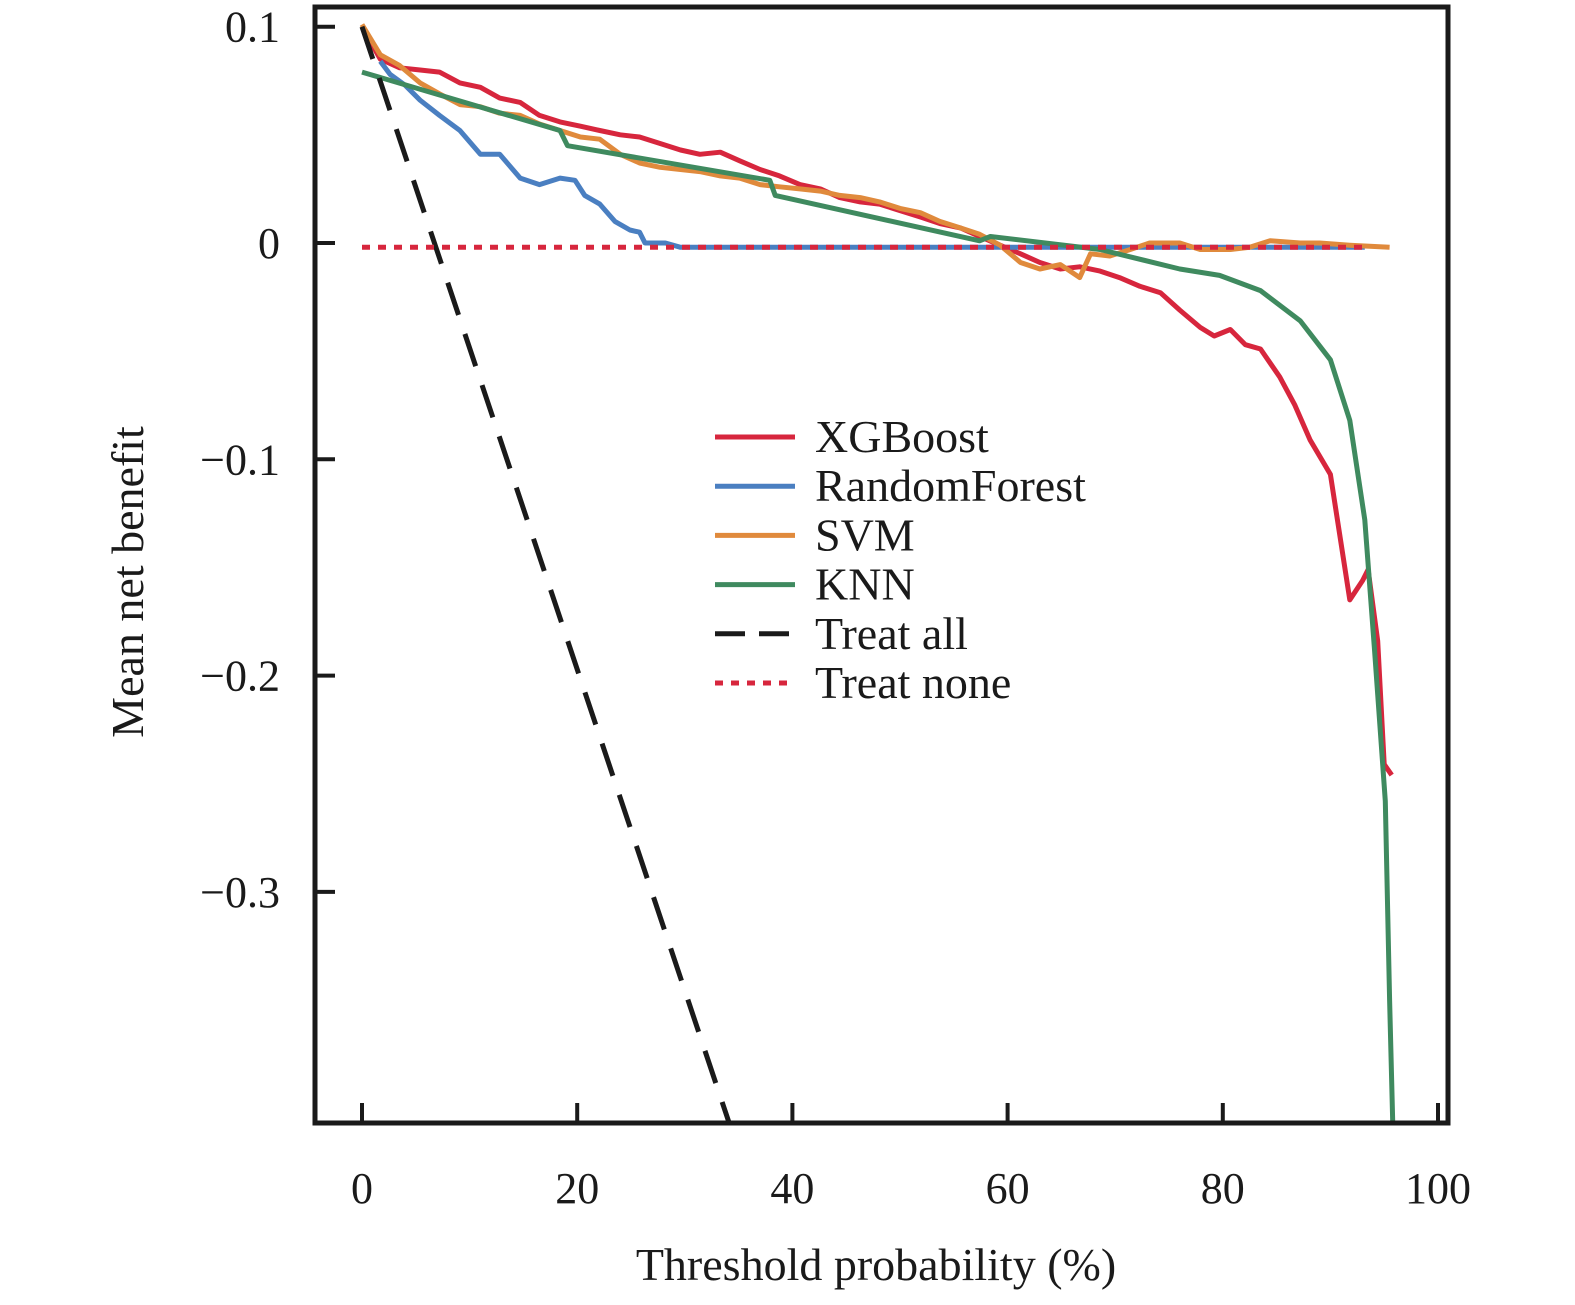 Image resolution: width=1575 pixels, height=1305 pixels. Describe the element at coordinates (865, 534) in the screenshot. I see `legend-label: SVM` at that location.